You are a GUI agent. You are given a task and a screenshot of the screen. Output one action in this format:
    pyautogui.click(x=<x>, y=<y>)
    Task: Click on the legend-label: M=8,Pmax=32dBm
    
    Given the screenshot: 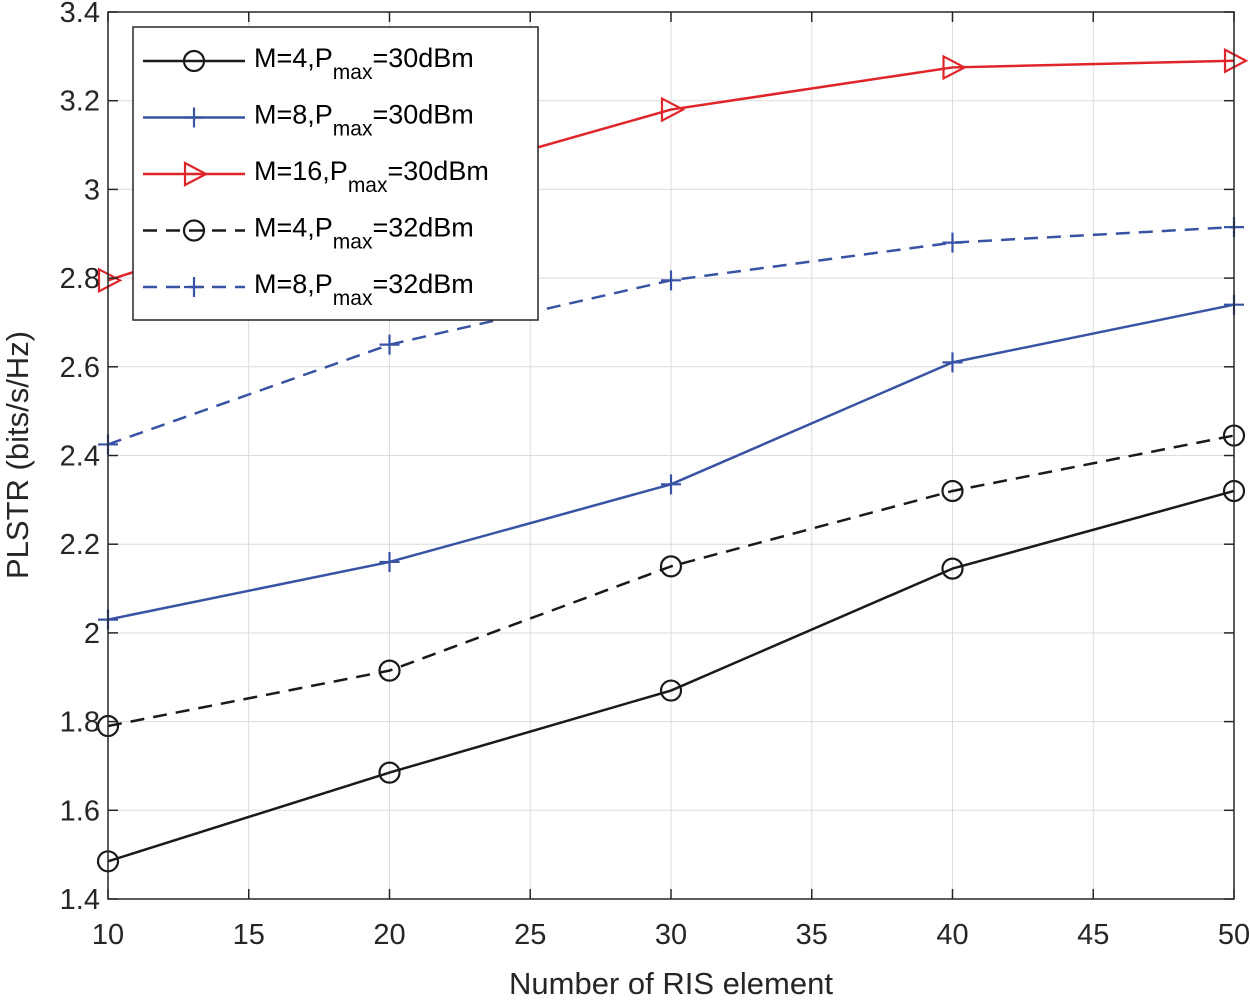 What is the action you would take?
    pyautogui.click(x=364, y=289)
    